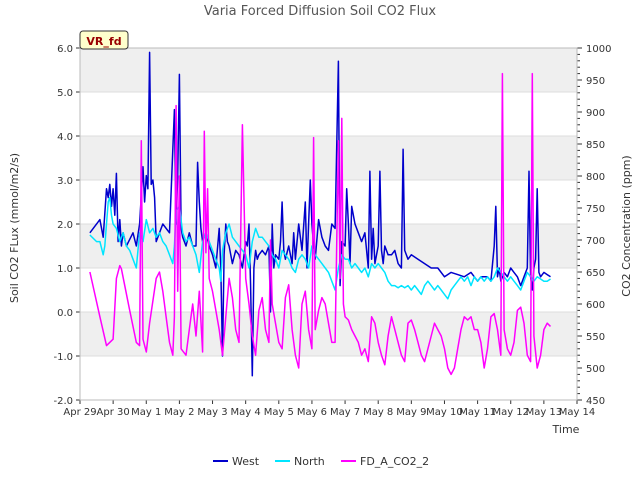 The height and width of the screenshot is (484, 640). Describe the element at coordinates (595, 209) in the screenshot. I see `y2-tick-label: 750` at that location.